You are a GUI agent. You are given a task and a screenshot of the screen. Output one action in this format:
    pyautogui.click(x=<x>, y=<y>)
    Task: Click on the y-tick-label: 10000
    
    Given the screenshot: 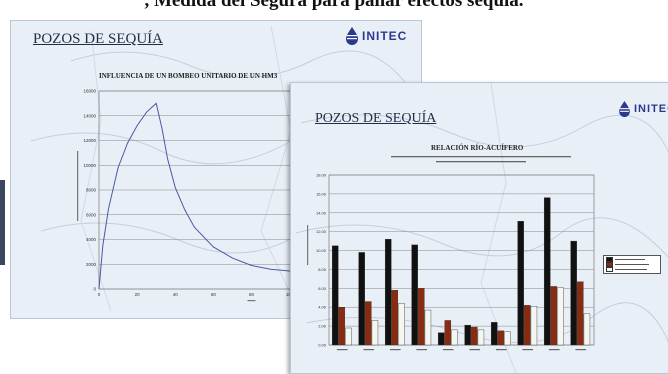 What is the action you would take?
    pyautogui.click(x=89, y=165)
    